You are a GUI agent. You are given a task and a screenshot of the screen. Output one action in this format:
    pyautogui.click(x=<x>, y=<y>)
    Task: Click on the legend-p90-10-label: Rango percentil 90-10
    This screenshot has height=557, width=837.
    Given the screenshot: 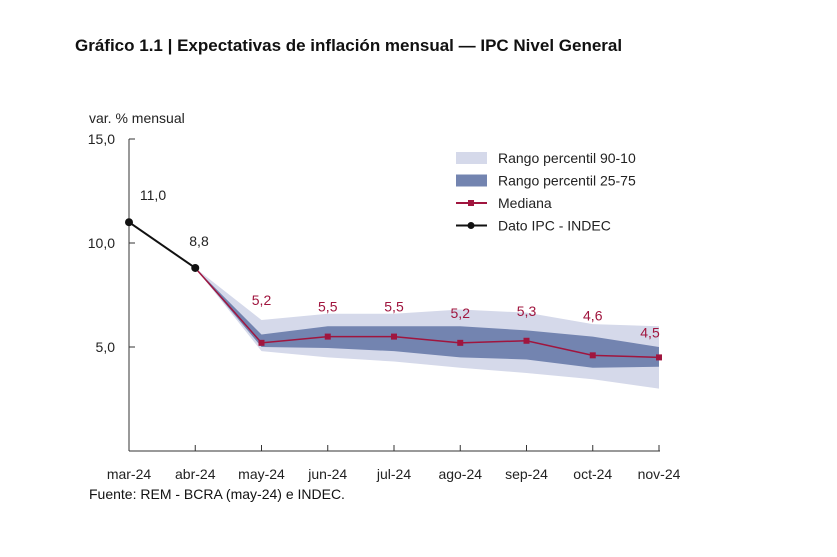 What is the action you would take?
    pyautogui.click(x=567, y=158)
    